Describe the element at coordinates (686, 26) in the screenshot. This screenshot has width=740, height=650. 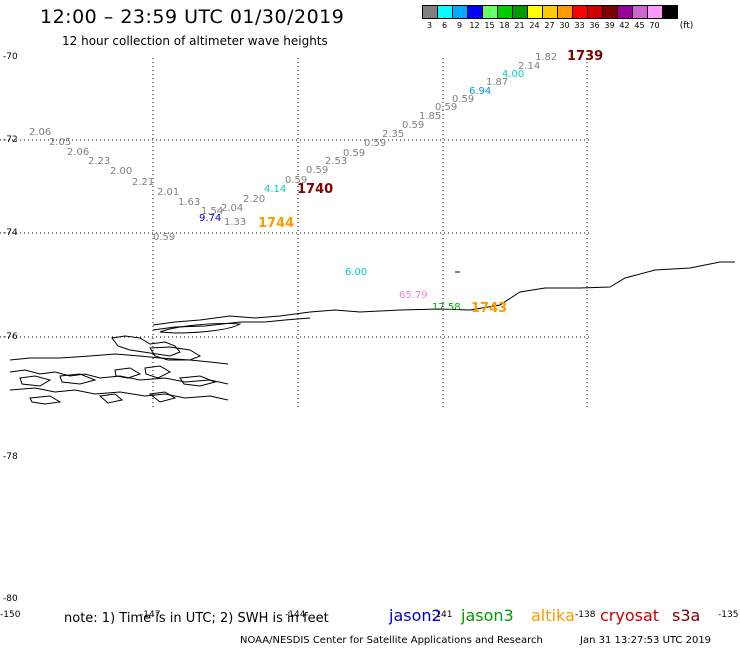
I see `color-scale-unit: (ft)` at that location.